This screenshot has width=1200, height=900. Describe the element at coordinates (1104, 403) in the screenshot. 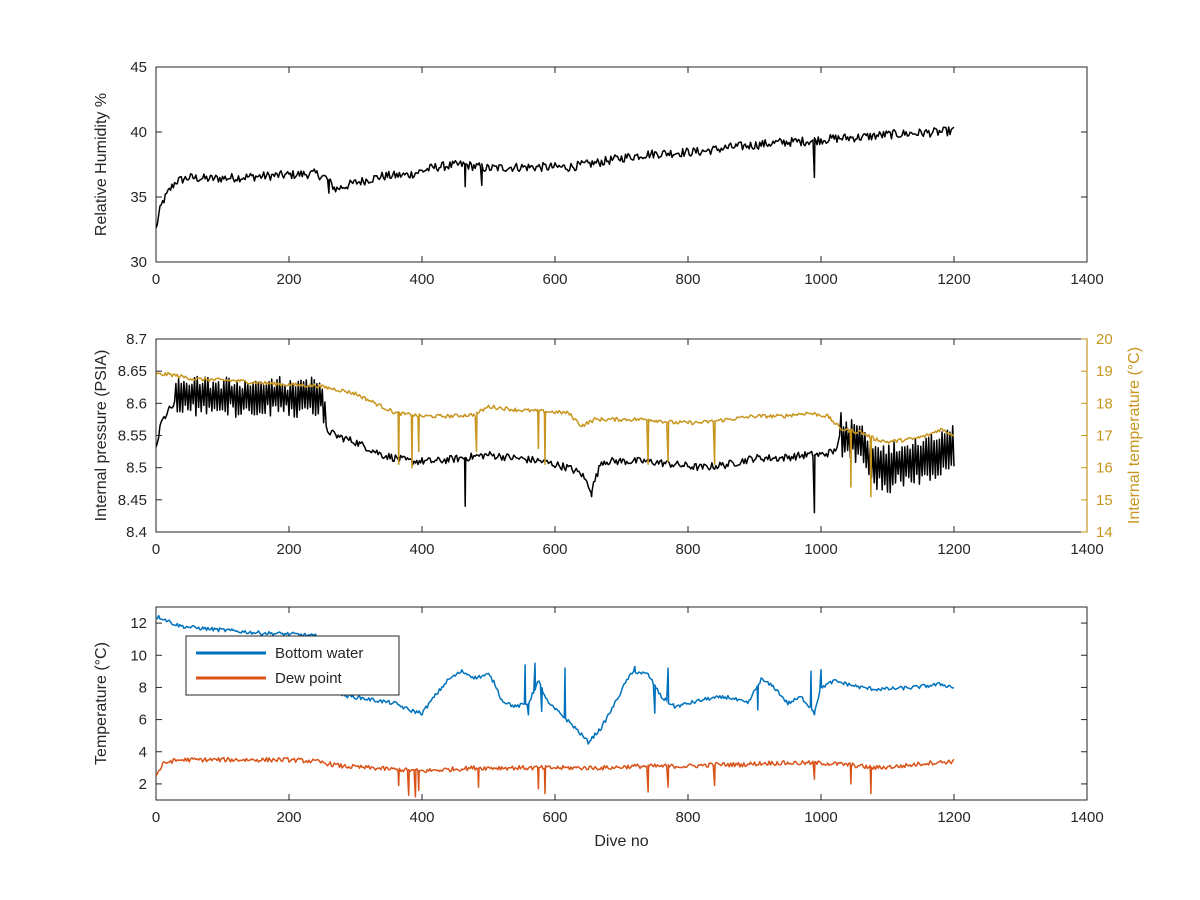

I see `y2-tick-label: 18` at that location.